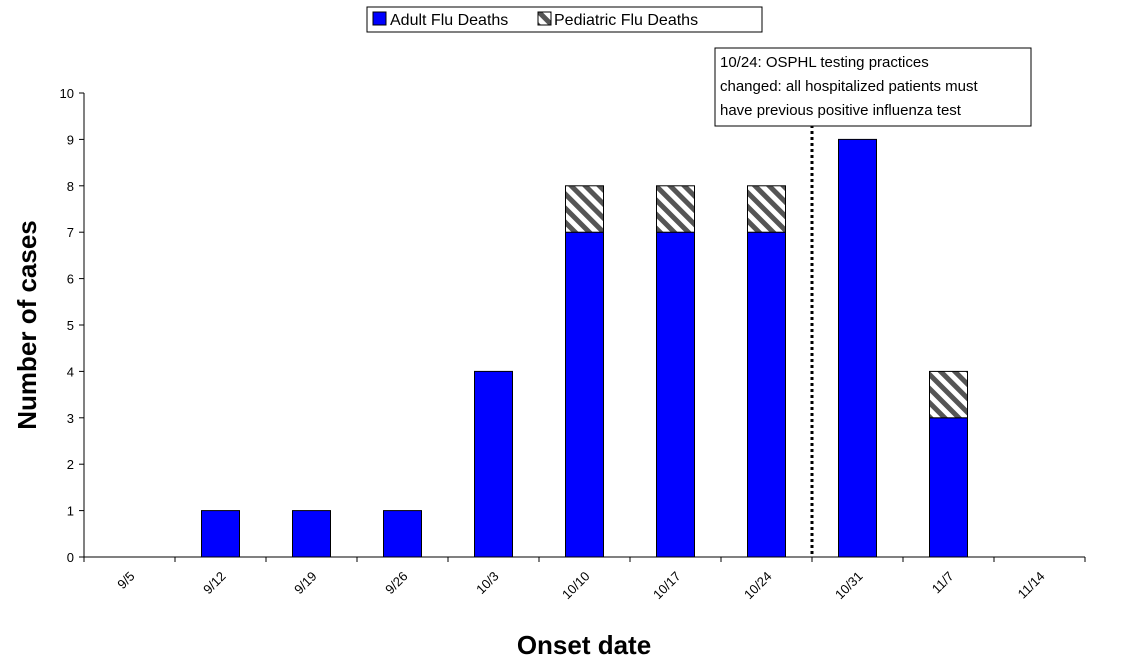 This screenshot has height=663, width=1129. What do you see at coordinates (449, 20) in the screenshot?
I see `legend-label-adult: Adult Flu Deaths` at bounding box center [449, 20].